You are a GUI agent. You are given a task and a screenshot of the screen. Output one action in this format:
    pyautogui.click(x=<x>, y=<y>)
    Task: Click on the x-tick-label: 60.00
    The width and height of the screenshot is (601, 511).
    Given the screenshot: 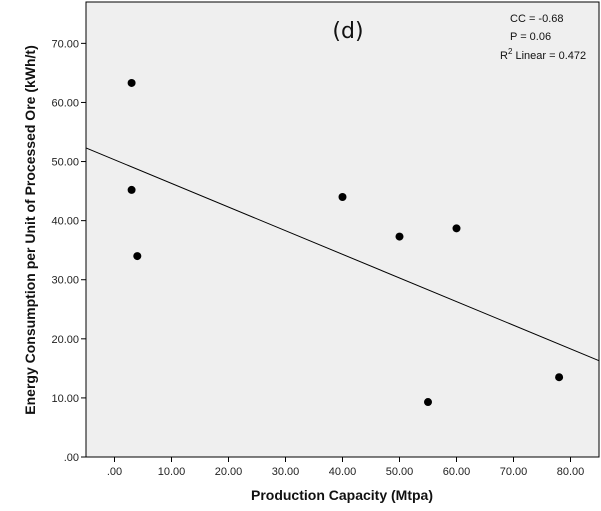 What is the action you would take?
    pyautogui.click(x=457, y=472)
    